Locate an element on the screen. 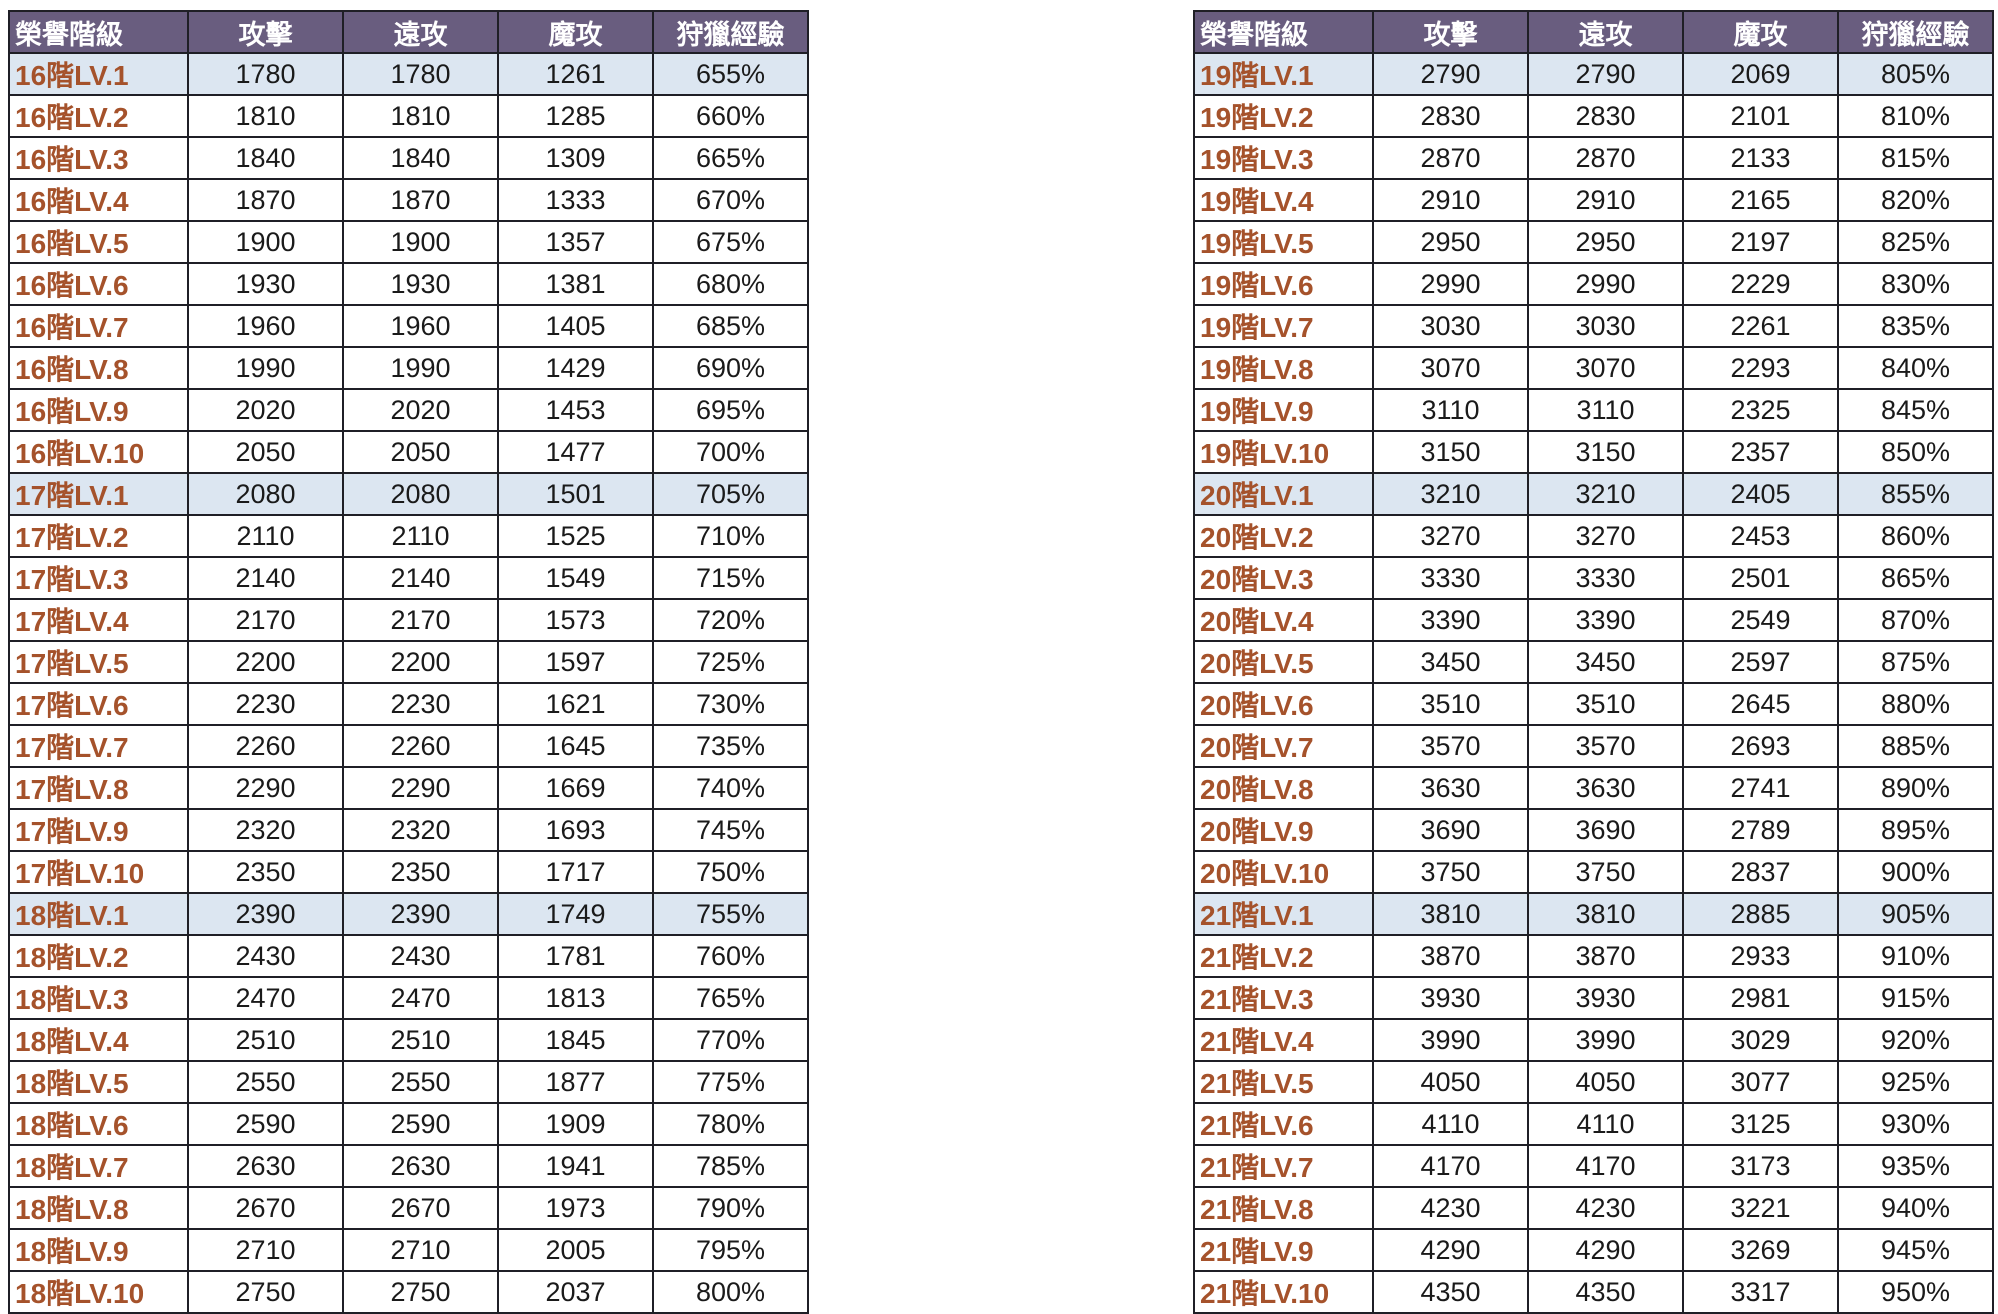  attack-cell: 1930 is located at coordinates (265, 284).